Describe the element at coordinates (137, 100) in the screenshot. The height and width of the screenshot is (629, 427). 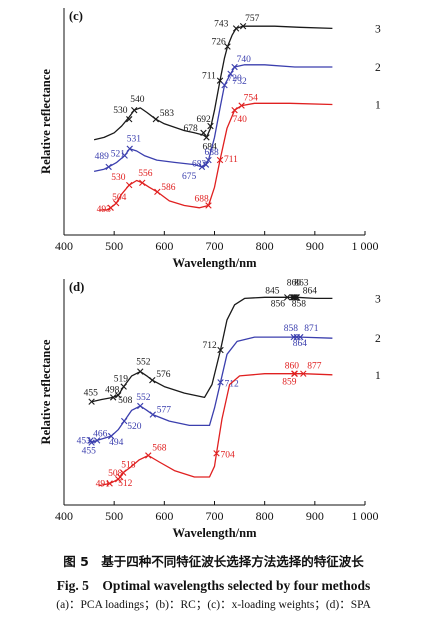
I see `marker-label: 540` at that location.